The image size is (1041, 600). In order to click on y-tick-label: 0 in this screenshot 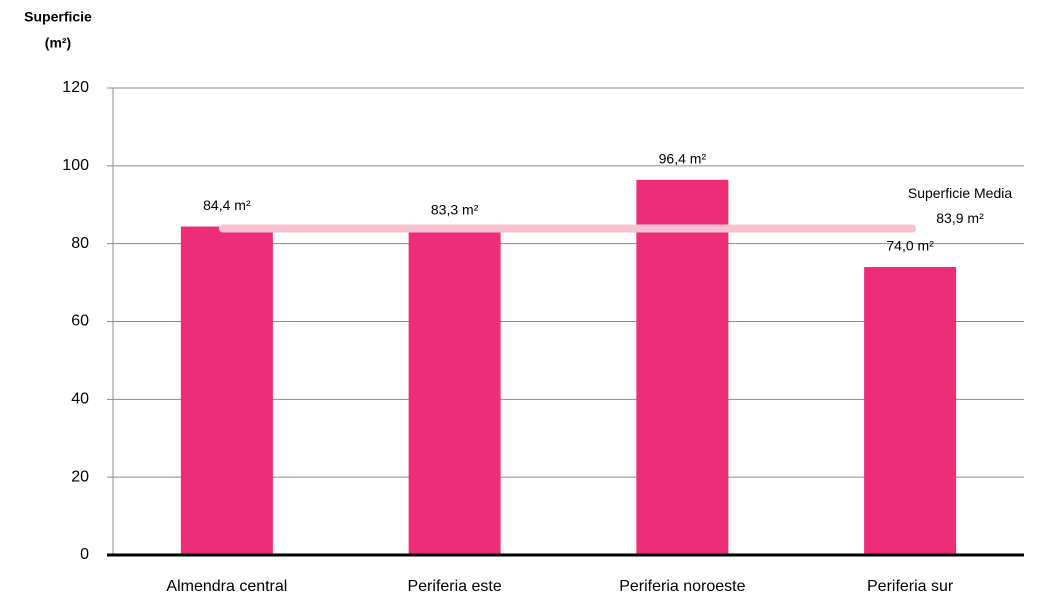, I will do `click(84, 554)`.